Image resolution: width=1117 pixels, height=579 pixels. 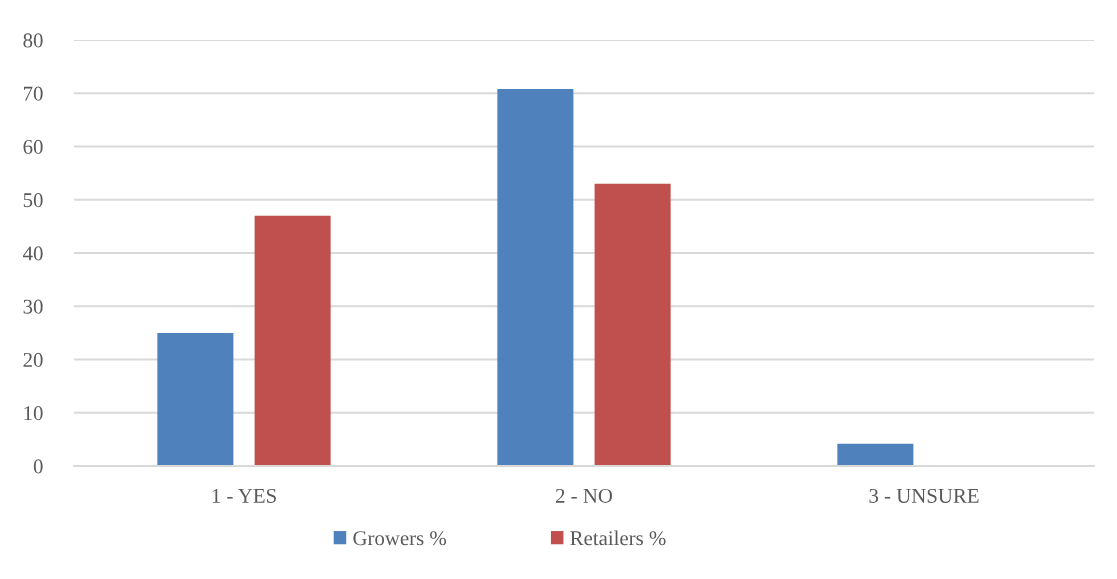 I want to click on y-tick-label: 30, so click(x=33, y=306).